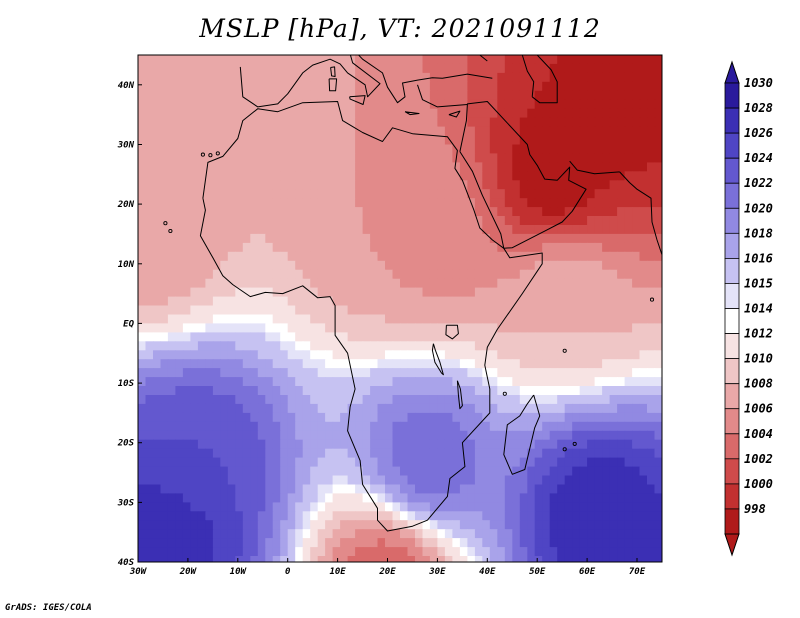  I want to click on island, so click(217, 153).